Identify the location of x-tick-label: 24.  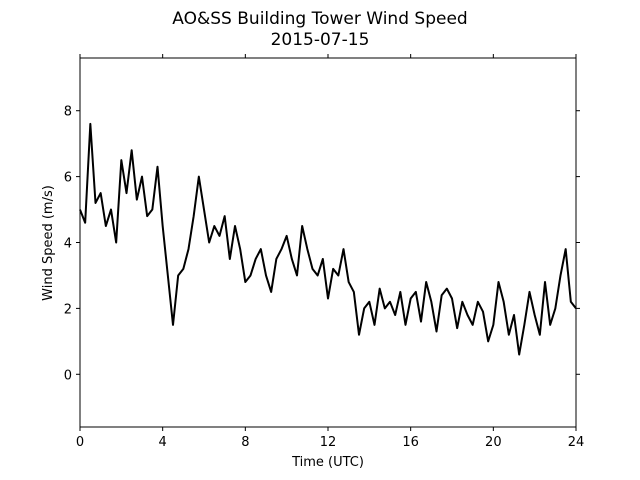
(576, 442).